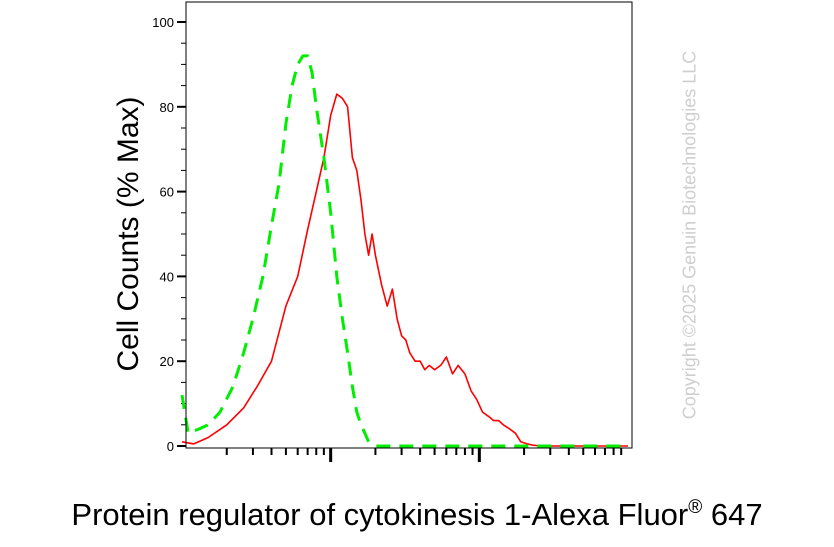 This screenshot has height=547, width=834. I want to click on y-axis-ticks: 0 20 40 60 80 100, so click(169, 234).